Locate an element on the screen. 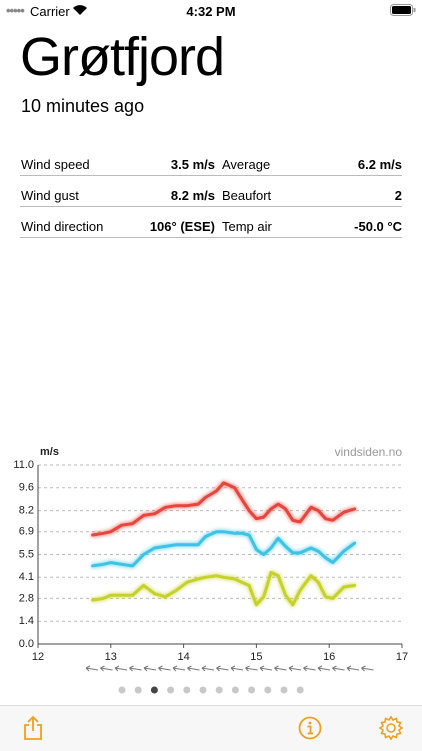 The width and height of the screenshot is (422, 751). y-tick-label: 1.4 is located at coordinates (26, 621).